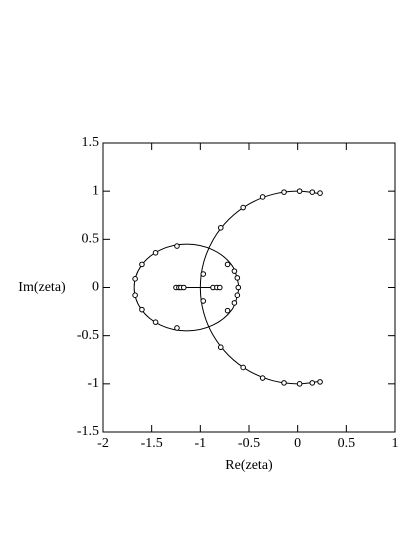  Describe the element at coordinates (249, 465) in the screenshot. I see `x-axis-label: Re(zeta)` at that location.